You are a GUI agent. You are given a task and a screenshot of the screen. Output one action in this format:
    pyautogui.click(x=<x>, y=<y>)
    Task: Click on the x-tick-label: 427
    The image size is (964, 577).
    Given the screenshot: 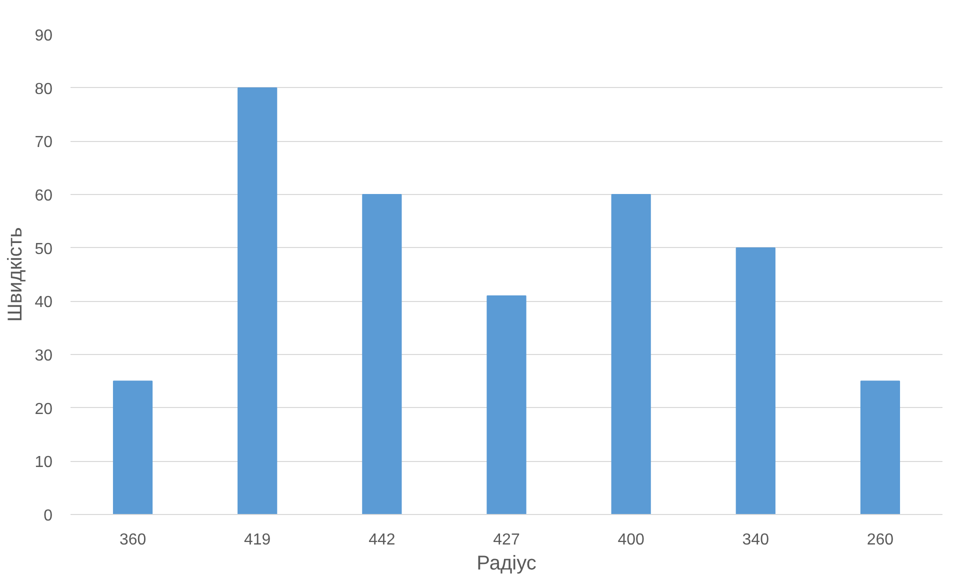 What is the action you would take?
    pyautogui.click(x=506, y=540)
    